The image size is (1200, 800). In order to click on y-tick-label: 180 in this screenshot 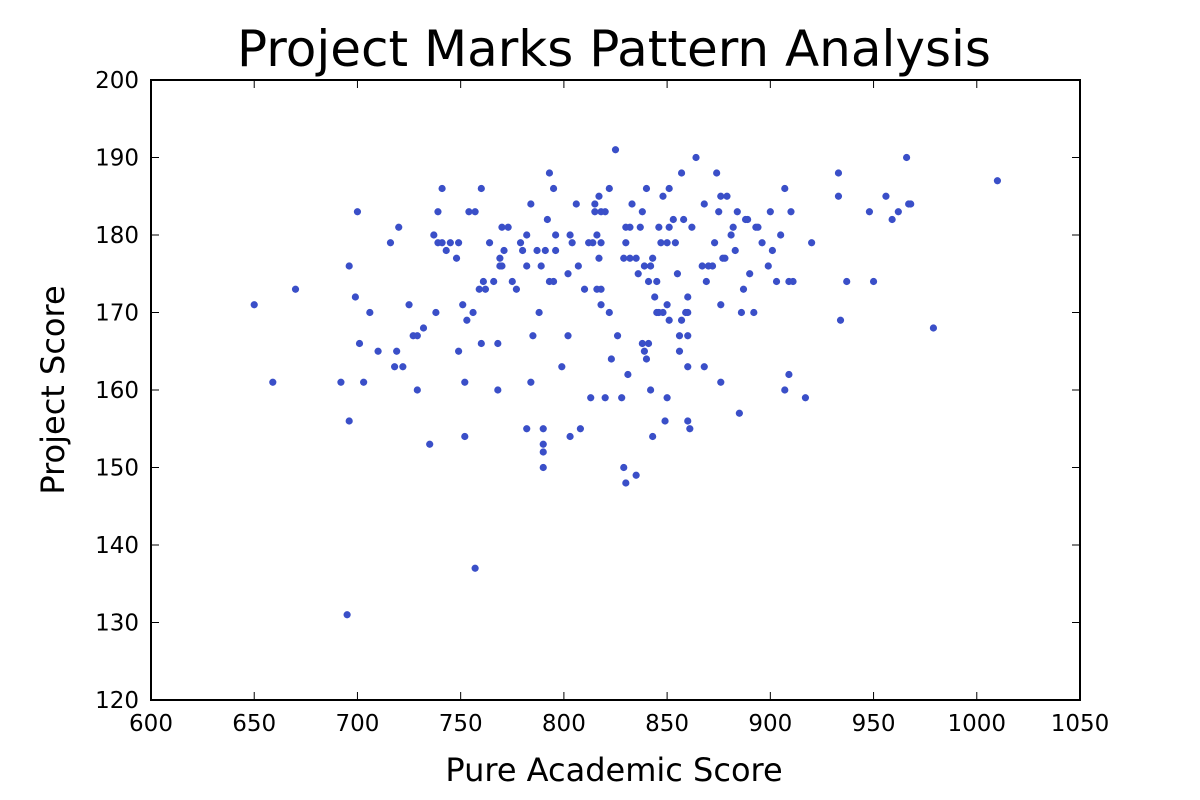, I will do `click(117, 236)`.